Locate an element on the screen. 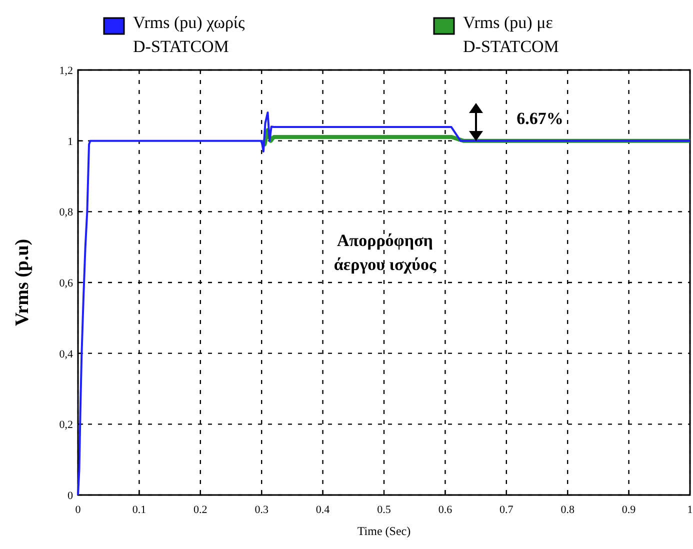 This screenshot has width=693, height=549. y-tick-label: 0,4 is located at coordinates (66, 354).